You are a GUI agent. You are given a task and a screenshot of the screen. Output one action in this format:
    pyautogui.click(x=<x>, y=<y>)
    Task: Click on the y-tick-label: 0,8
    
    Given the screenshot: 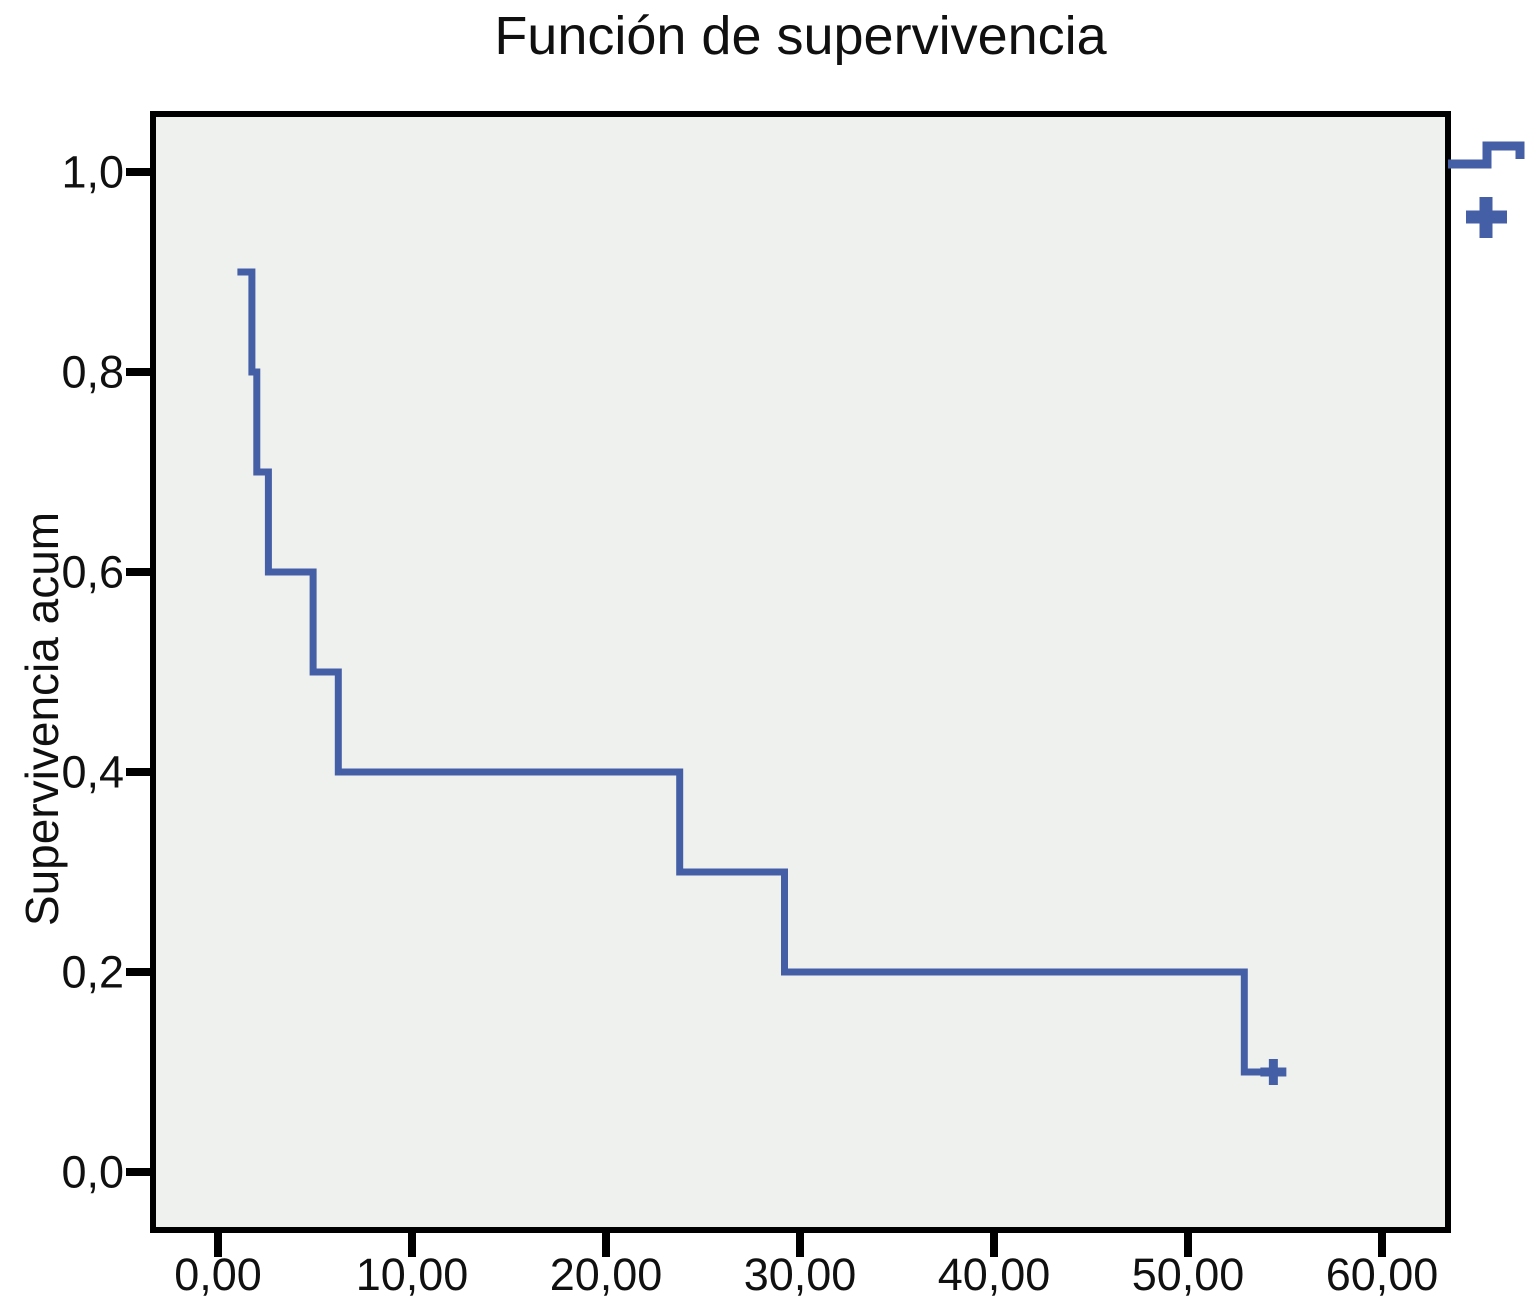 What is the action you would take?
    pyautogui.click(x=92, y=372)
    